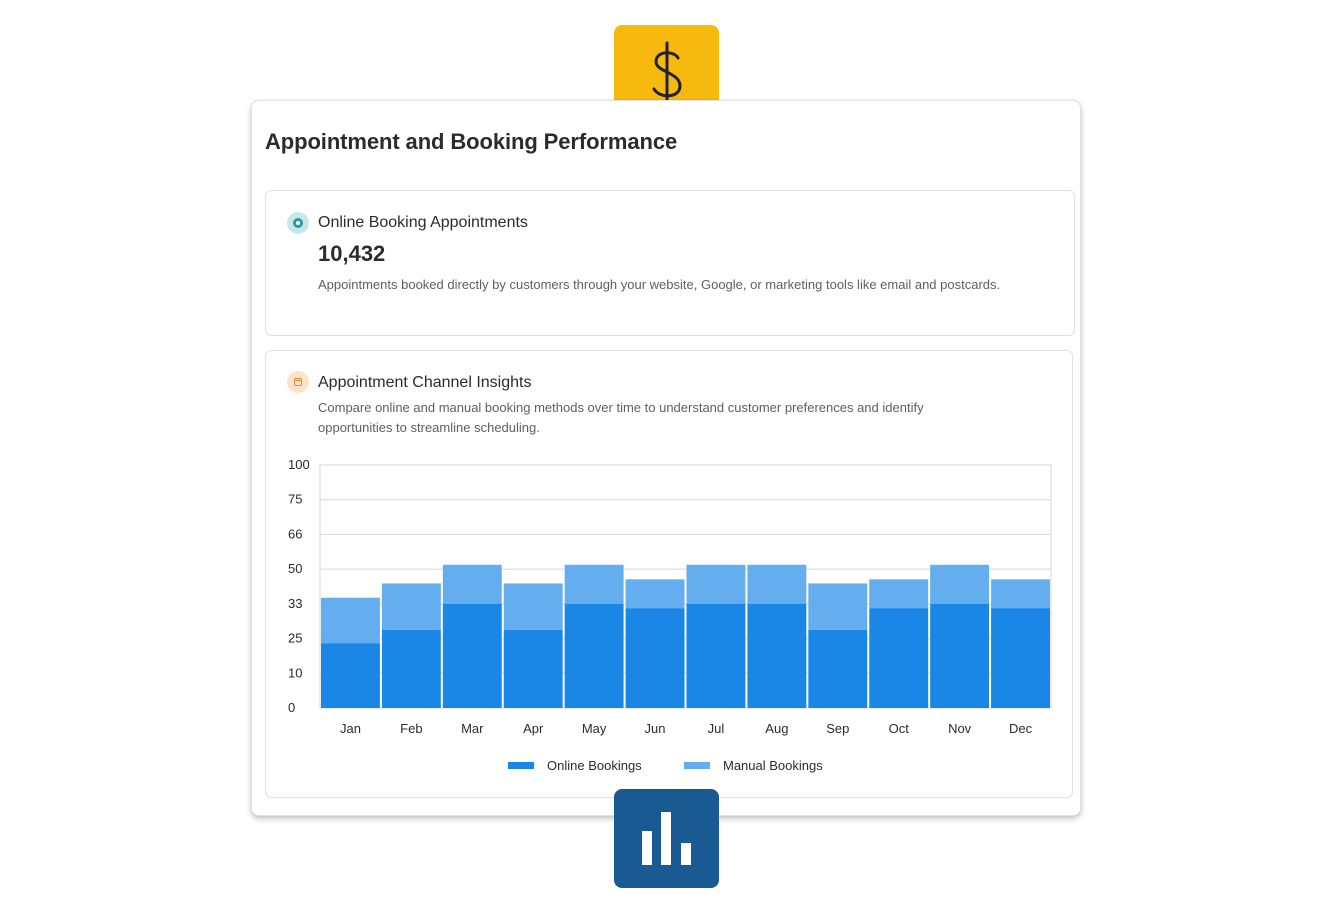  What do you see at coordinates (298, 382) in the screenshot?
I see `calendar-badge-icon` at bounding box center [298, 382].